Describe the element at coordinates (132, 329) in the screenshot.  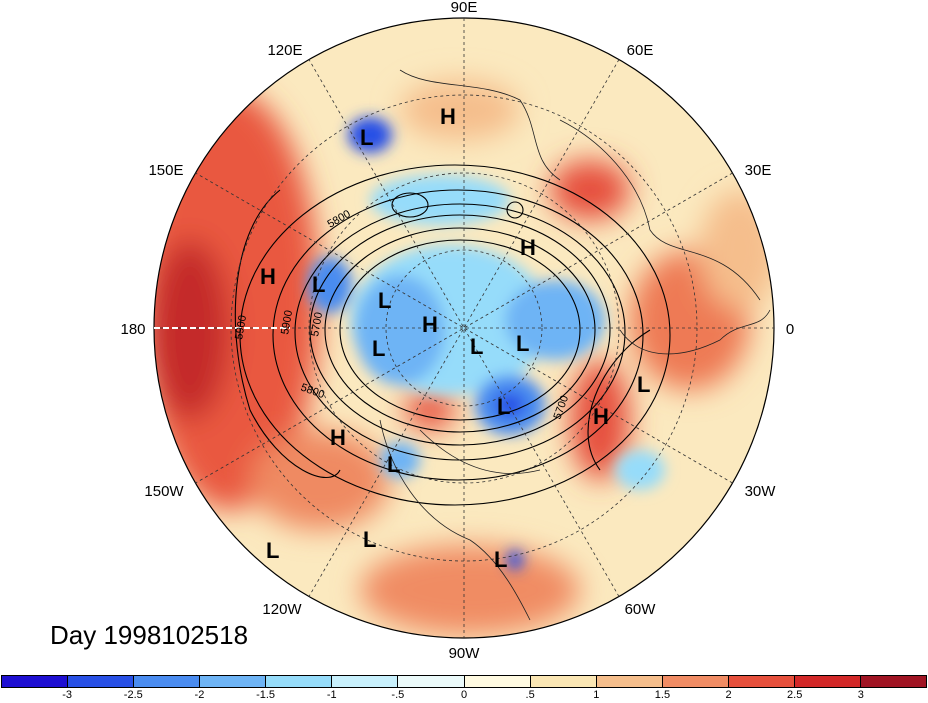
I see `longitude-label: 180` at that location.